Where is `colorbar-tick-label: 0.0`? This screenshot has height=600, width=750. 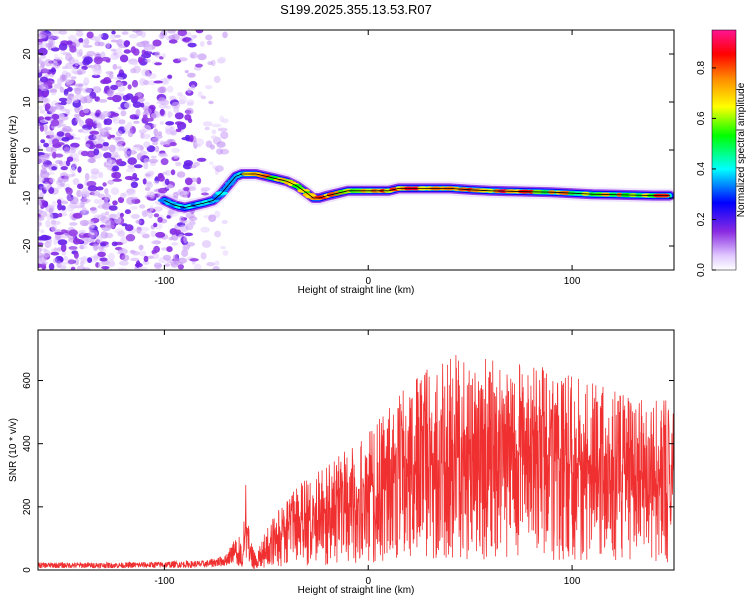
colorbar-tick-label: 0.0 is located at coordinates (701, 270).